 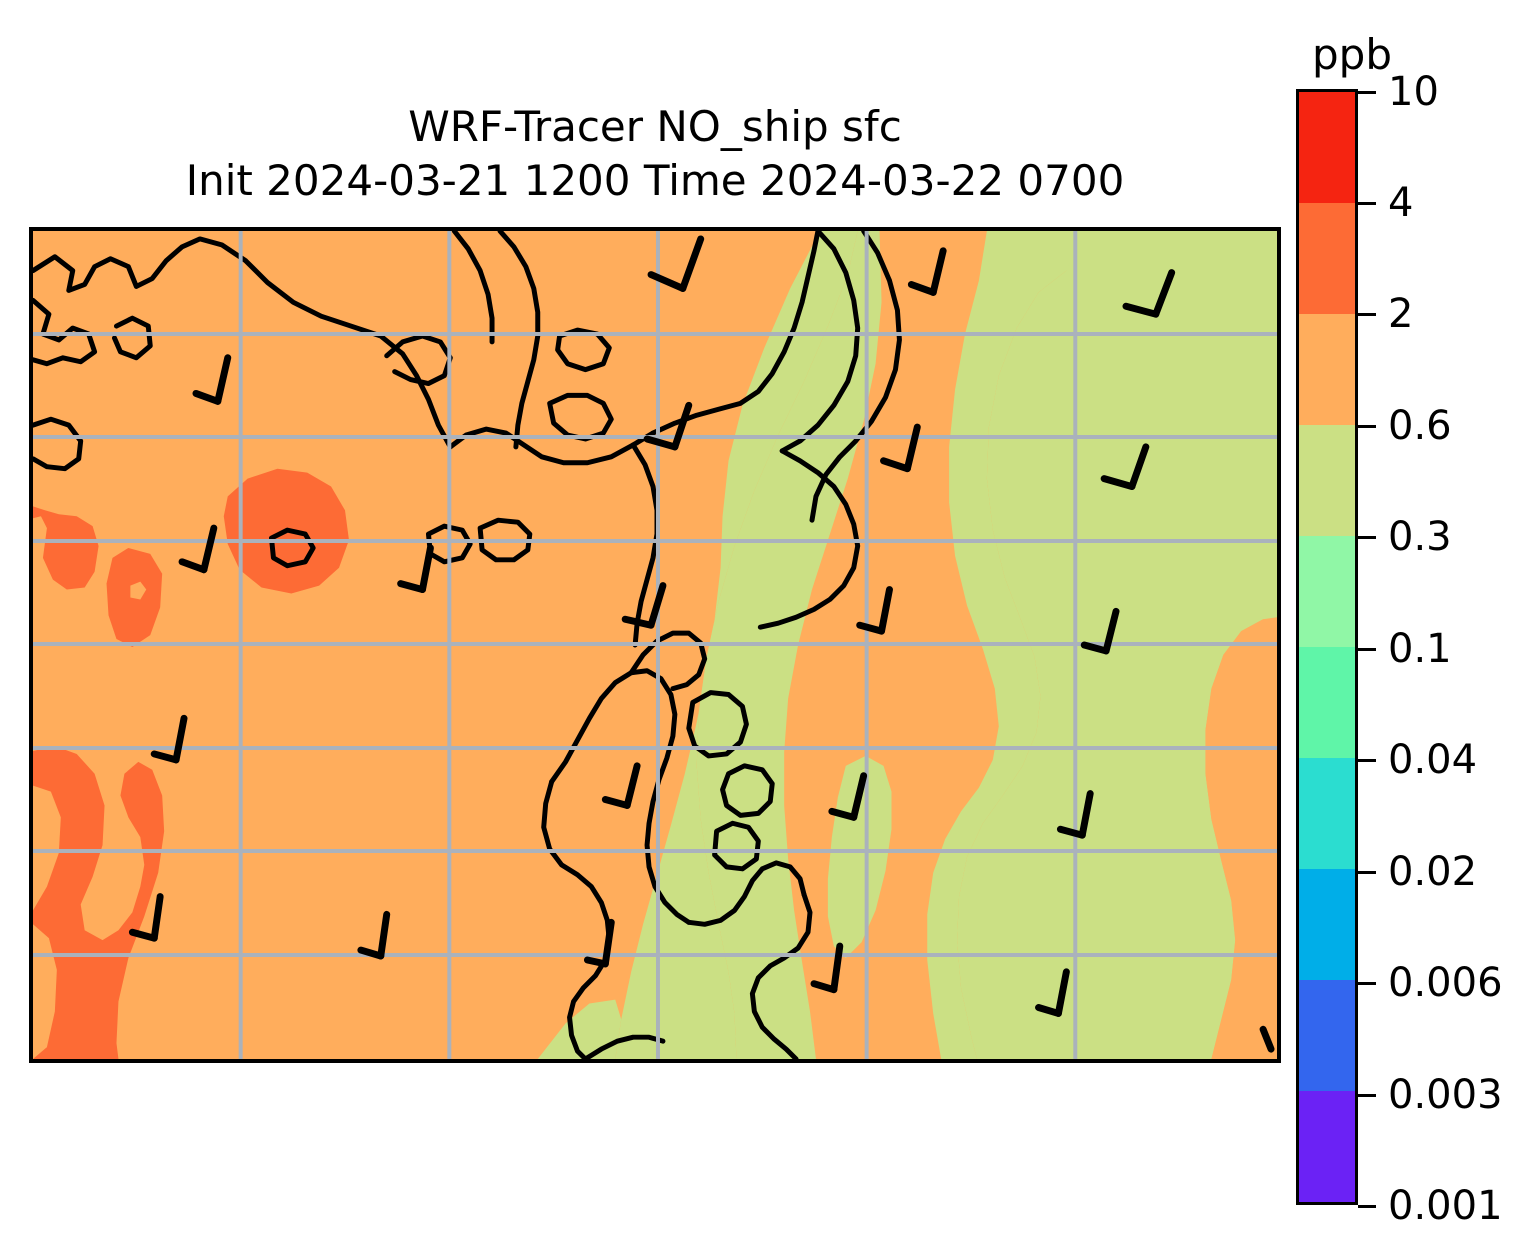 What do you see at coordinates (1445, 1095) in the screenshot?
I see `tick-label: 0.003` at bounding box center [1445, 1095].